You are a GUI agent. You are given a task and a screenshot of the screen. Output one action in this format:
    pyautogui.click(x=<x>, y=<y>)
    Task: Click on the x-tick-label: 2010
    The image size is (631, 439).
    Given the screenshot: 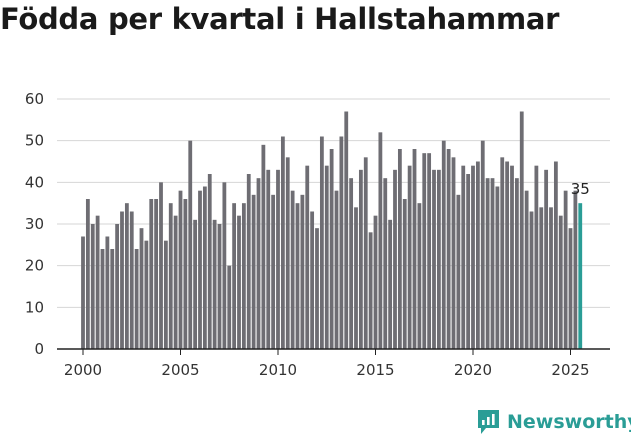 What is the action you would take?
    pyautogui.click(x=278, y=370)
    